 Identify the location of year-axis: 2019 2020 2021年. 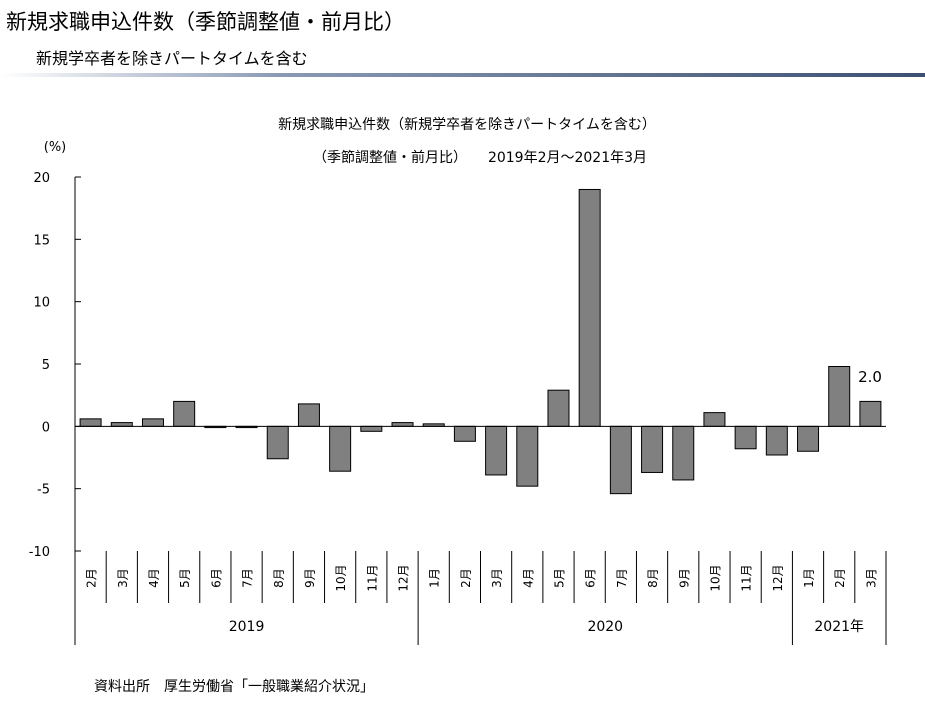
(558, 624).